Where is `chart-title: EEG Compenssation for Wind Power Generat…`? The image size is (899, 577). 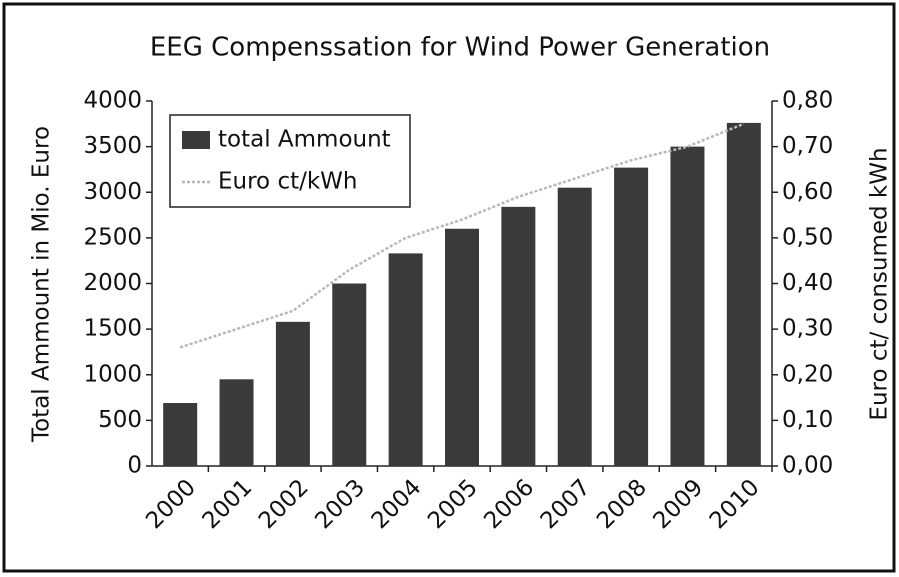 chart-title: EEG Compenssation for Wind Power Generat… is located at coordinates (460, 48).